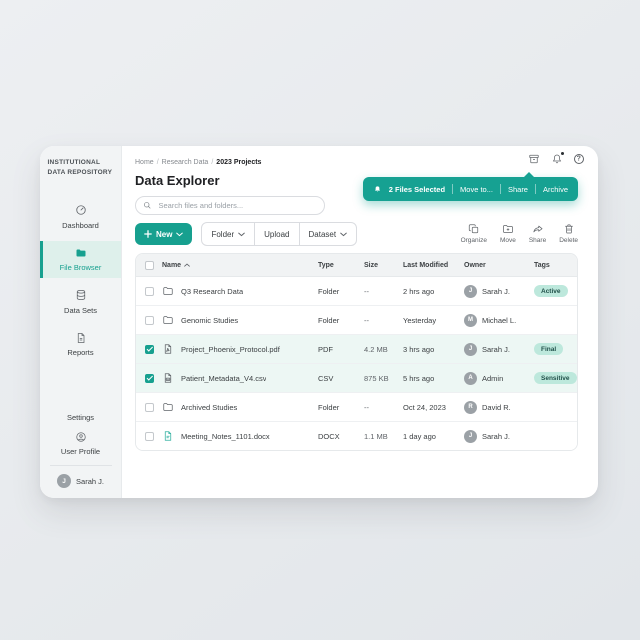 The height and width of the screenshot is (640, 640). I want to click on sidebar-item-label: User Profile, so click(80, 451).